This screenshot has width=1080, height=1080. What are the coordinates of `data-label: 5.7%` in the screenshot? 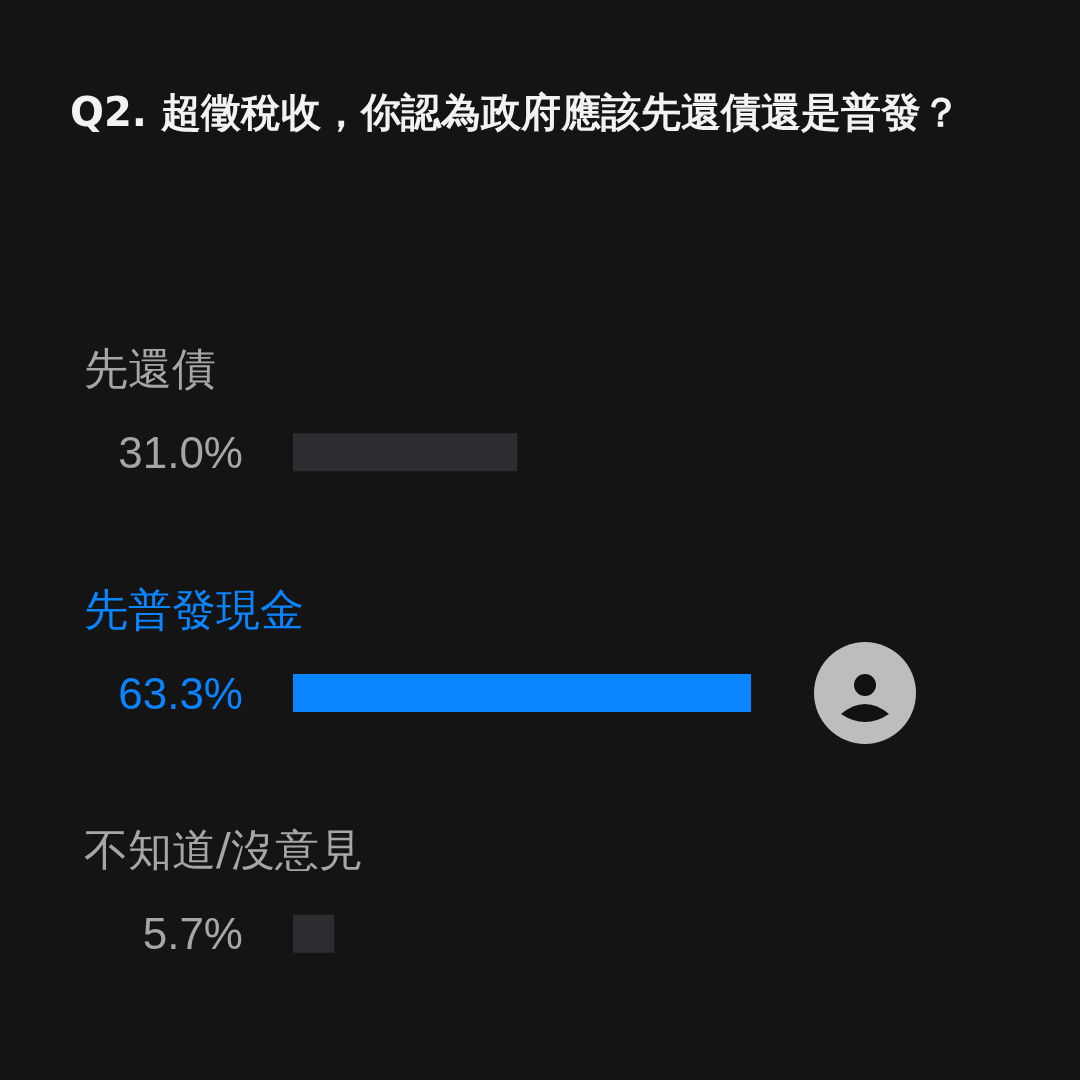 It's located at (192, 934).